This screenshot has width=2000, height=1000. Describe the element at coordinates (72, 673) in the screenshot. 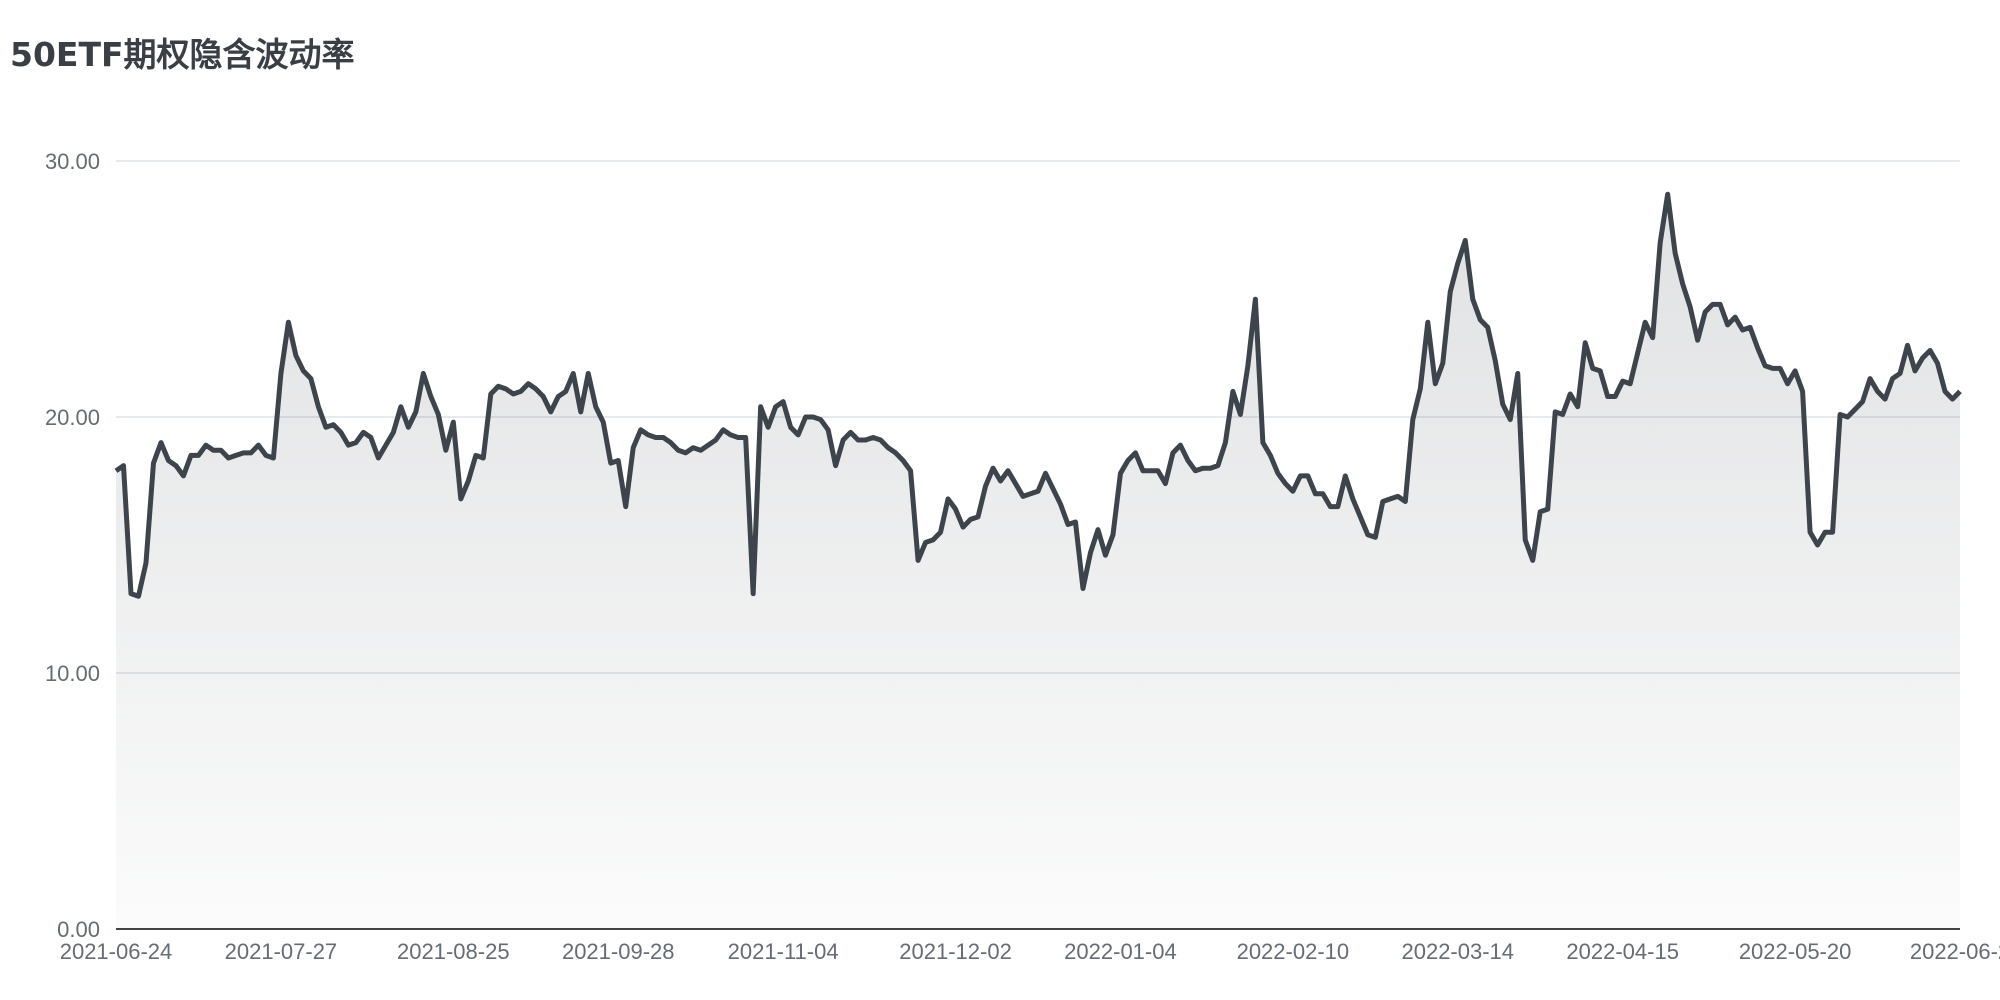

I see `y-tick-label: 10.00` at that location.